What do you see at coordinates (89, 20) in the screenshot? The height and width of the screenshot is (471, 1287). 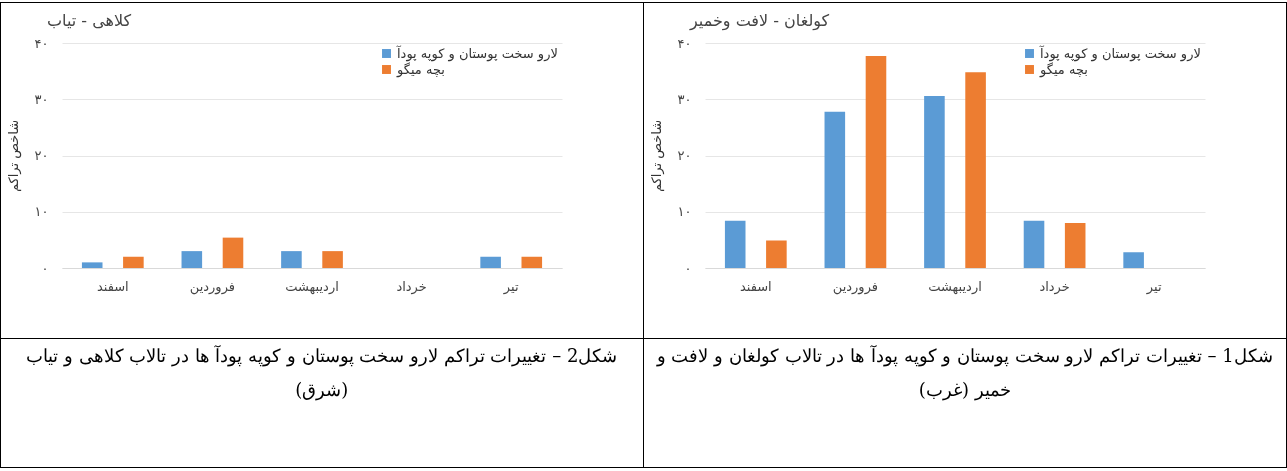 I see `chart-title: کلاهی - تیاب` at bounding box center [89, 20].